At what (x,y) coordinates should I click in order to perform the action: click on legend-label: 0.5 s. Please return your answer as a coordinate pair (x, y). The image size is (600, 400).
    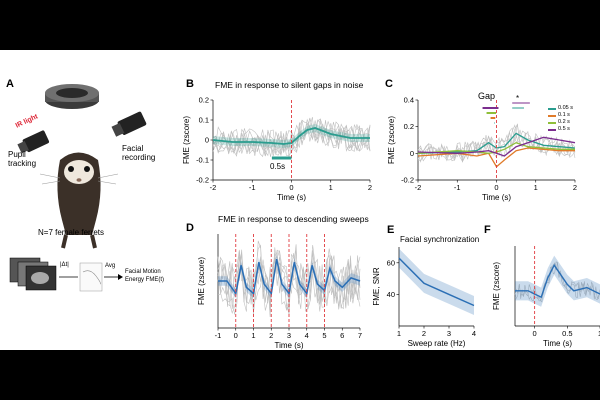
    Looking at the image, I should click on (564, 129).